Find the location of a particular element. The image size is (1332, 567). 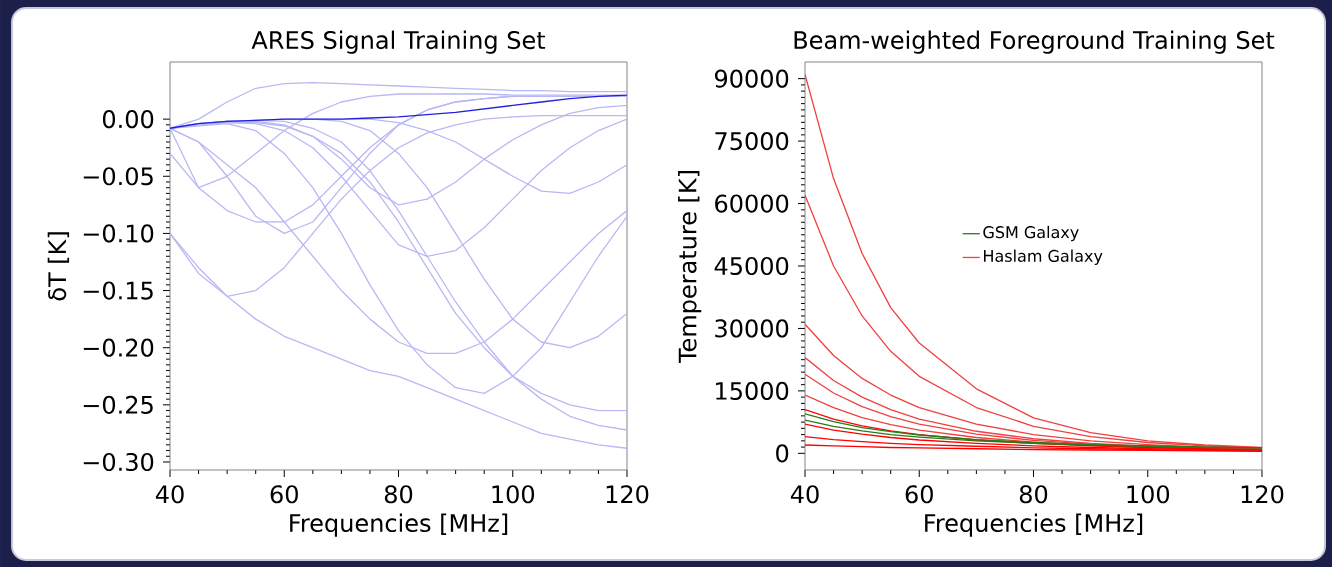

y-axis-title: δT [K] is located at coordinates (58, 266).